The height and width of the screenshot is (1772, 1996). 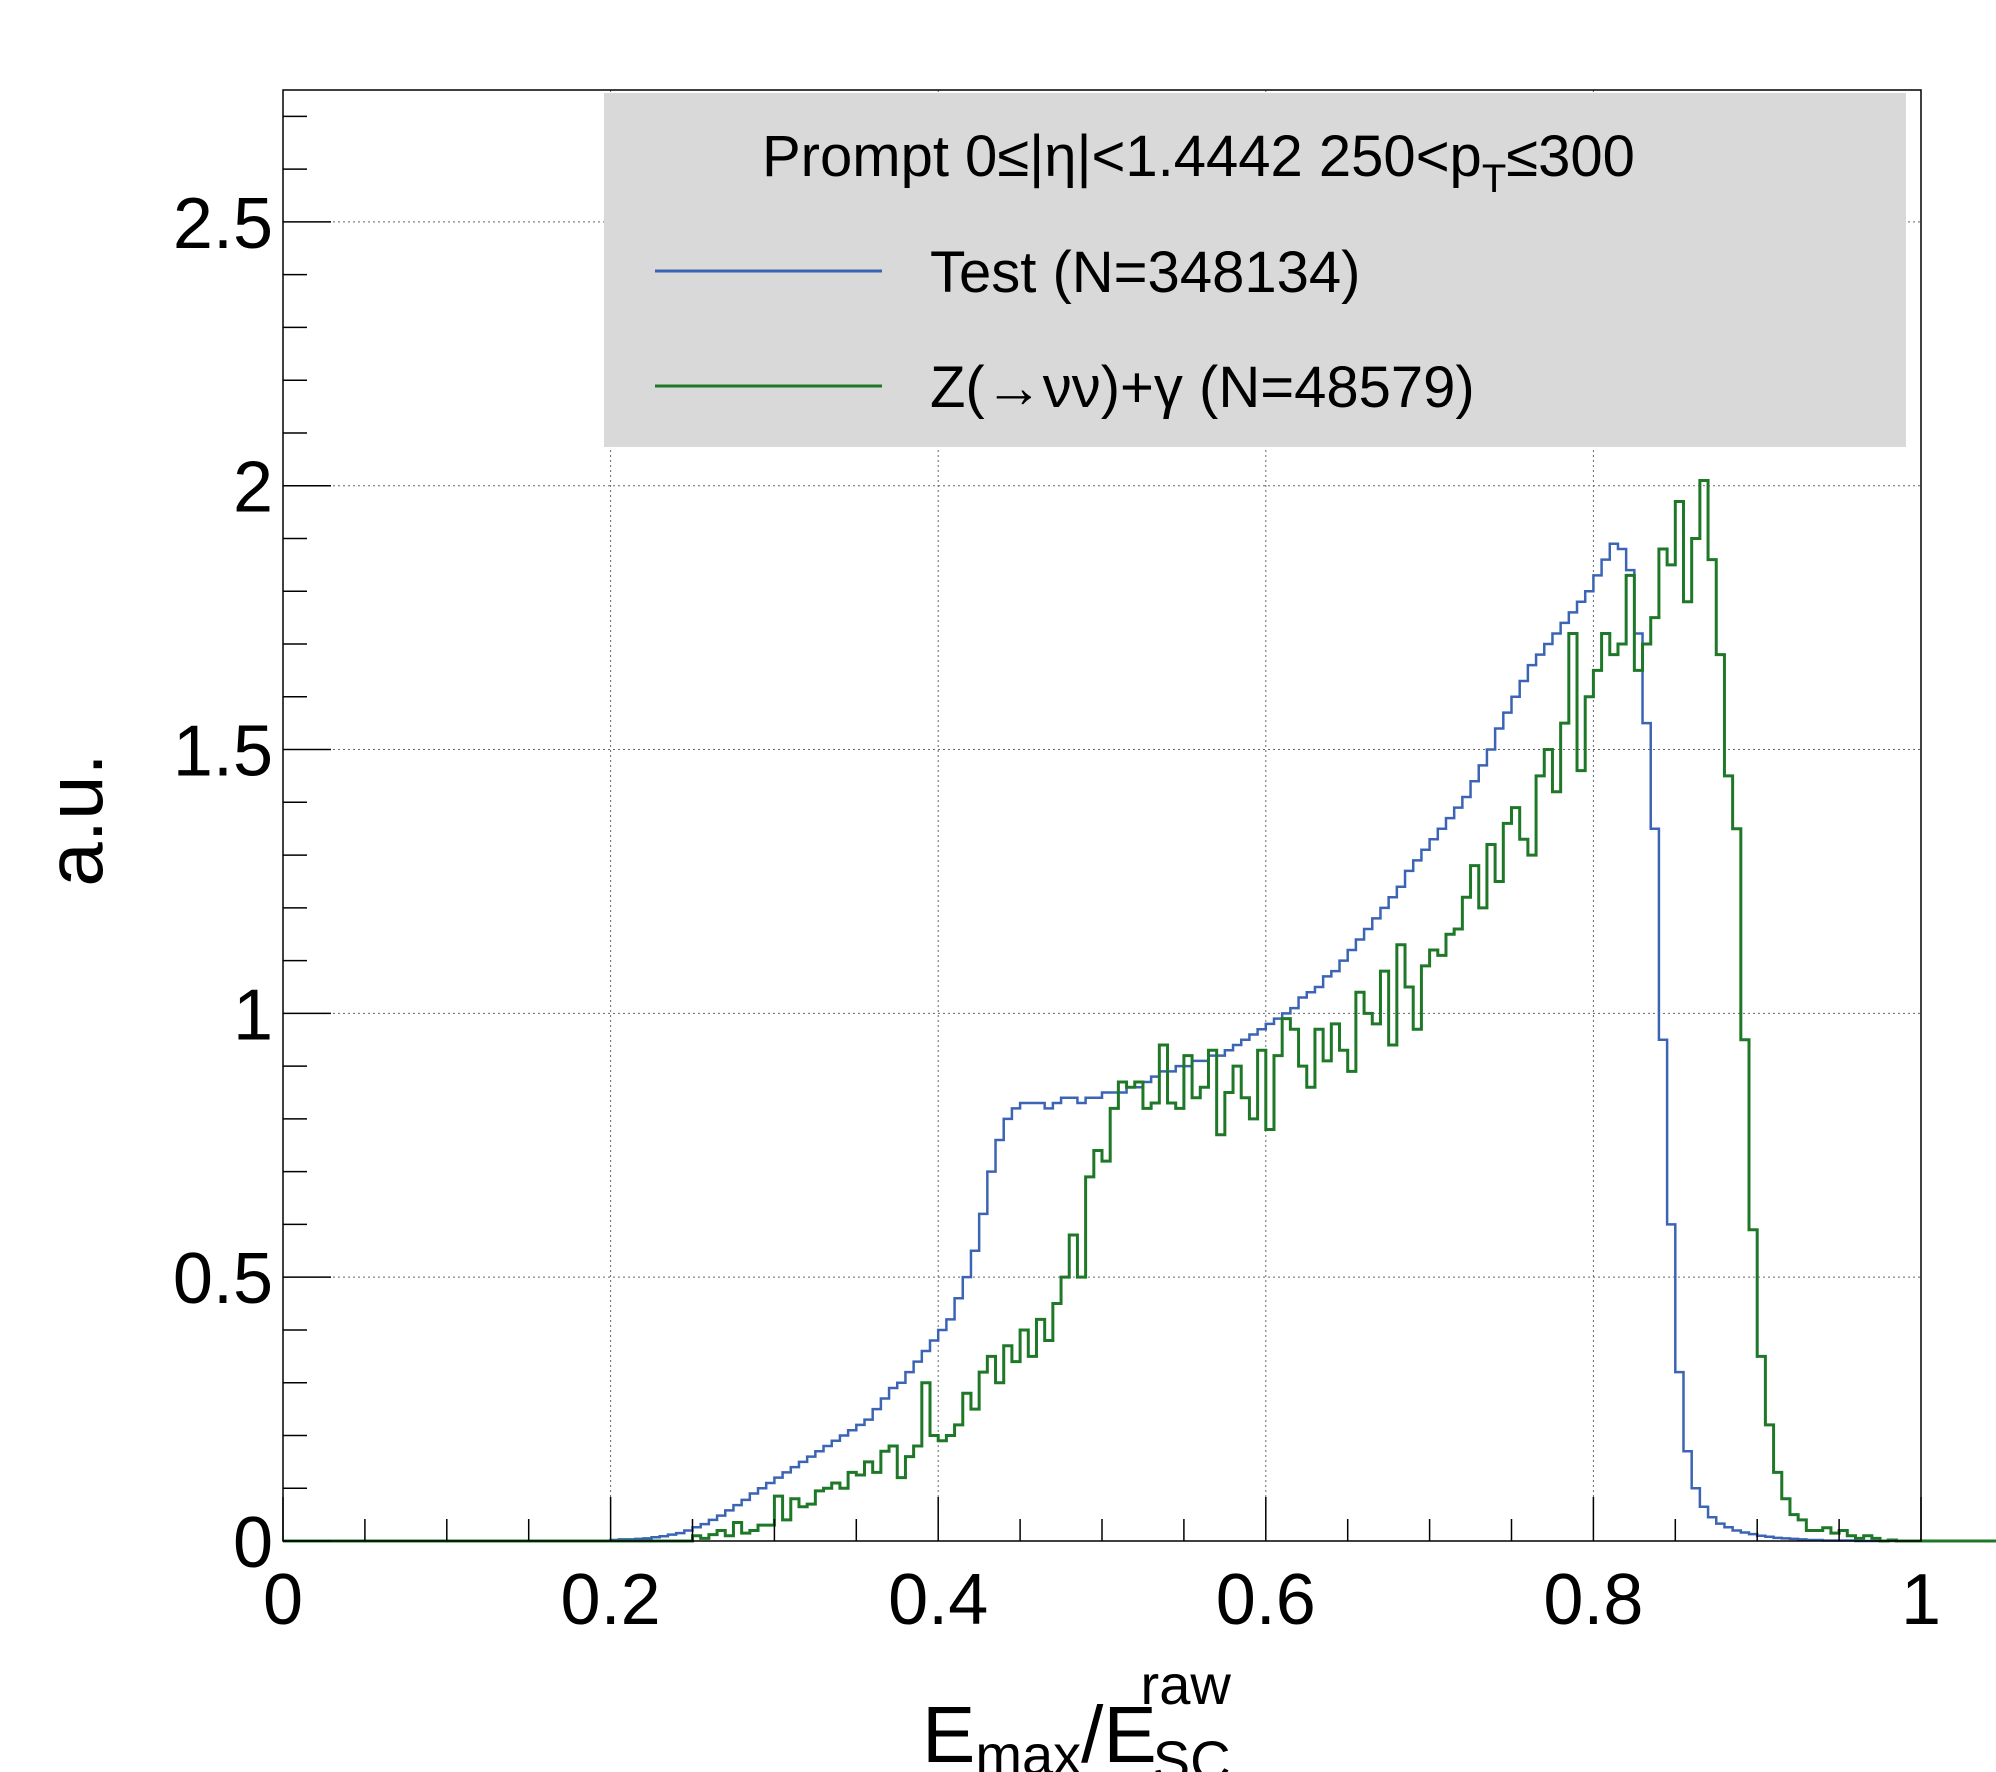 I want to click on y-axis-title: a.u., so click(x=74, y=819).